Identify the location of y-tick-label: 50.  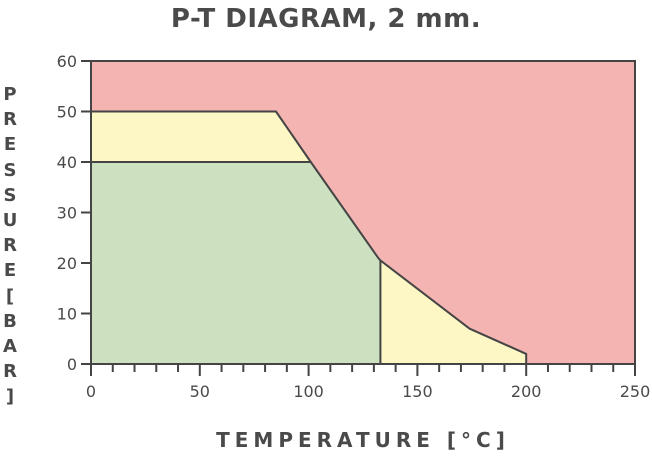
(67, 112).